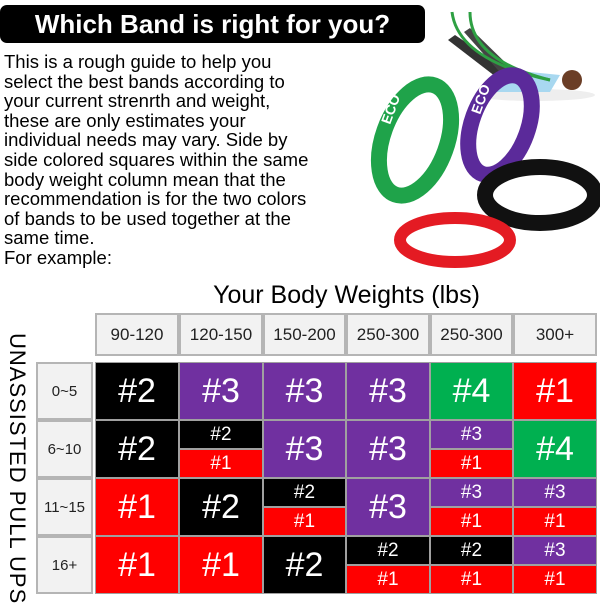  Describe the element at coordinates (137, 334) in the screenshot. I see `column-header: 90-120` at that location.